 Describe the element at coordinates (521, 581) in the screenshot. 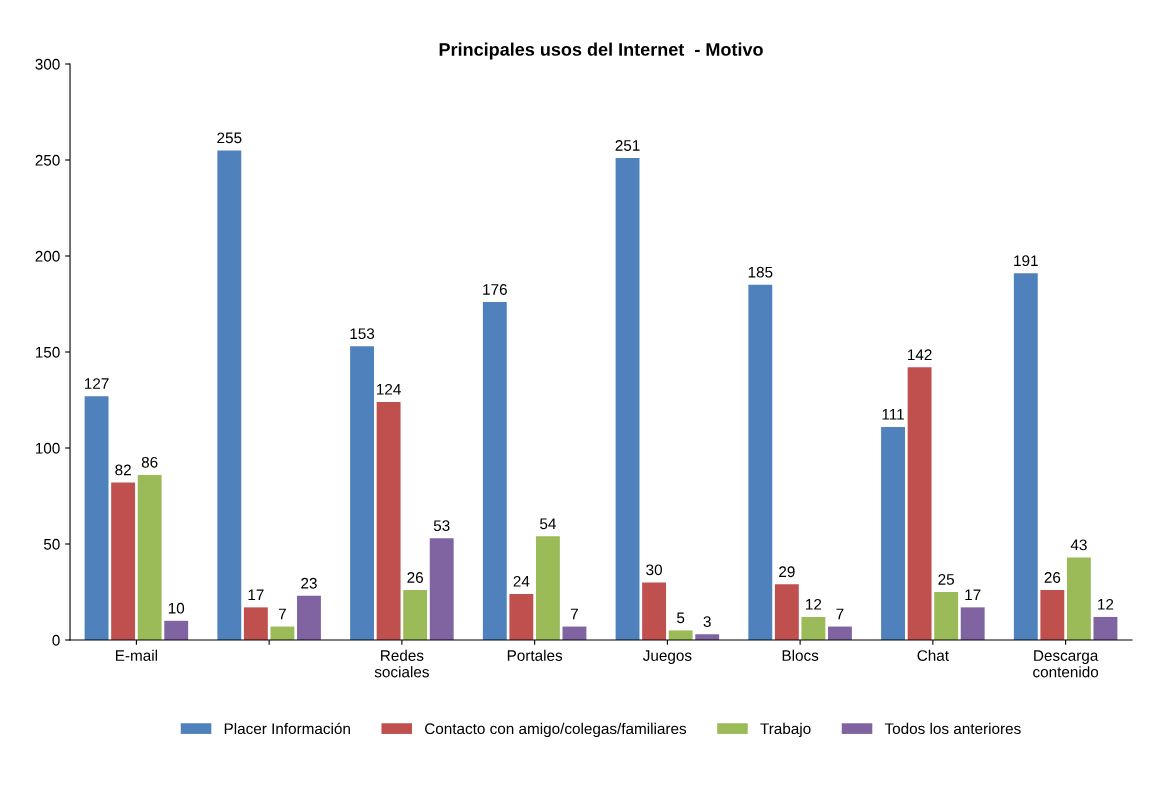

I see `data-label: 24` at that location.